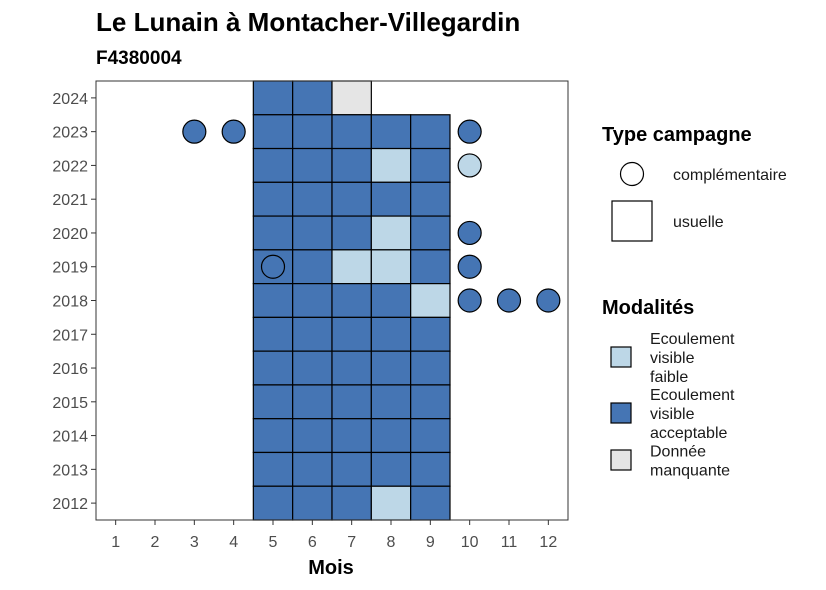  I want to click on legend-square-key, so click(632, 221).